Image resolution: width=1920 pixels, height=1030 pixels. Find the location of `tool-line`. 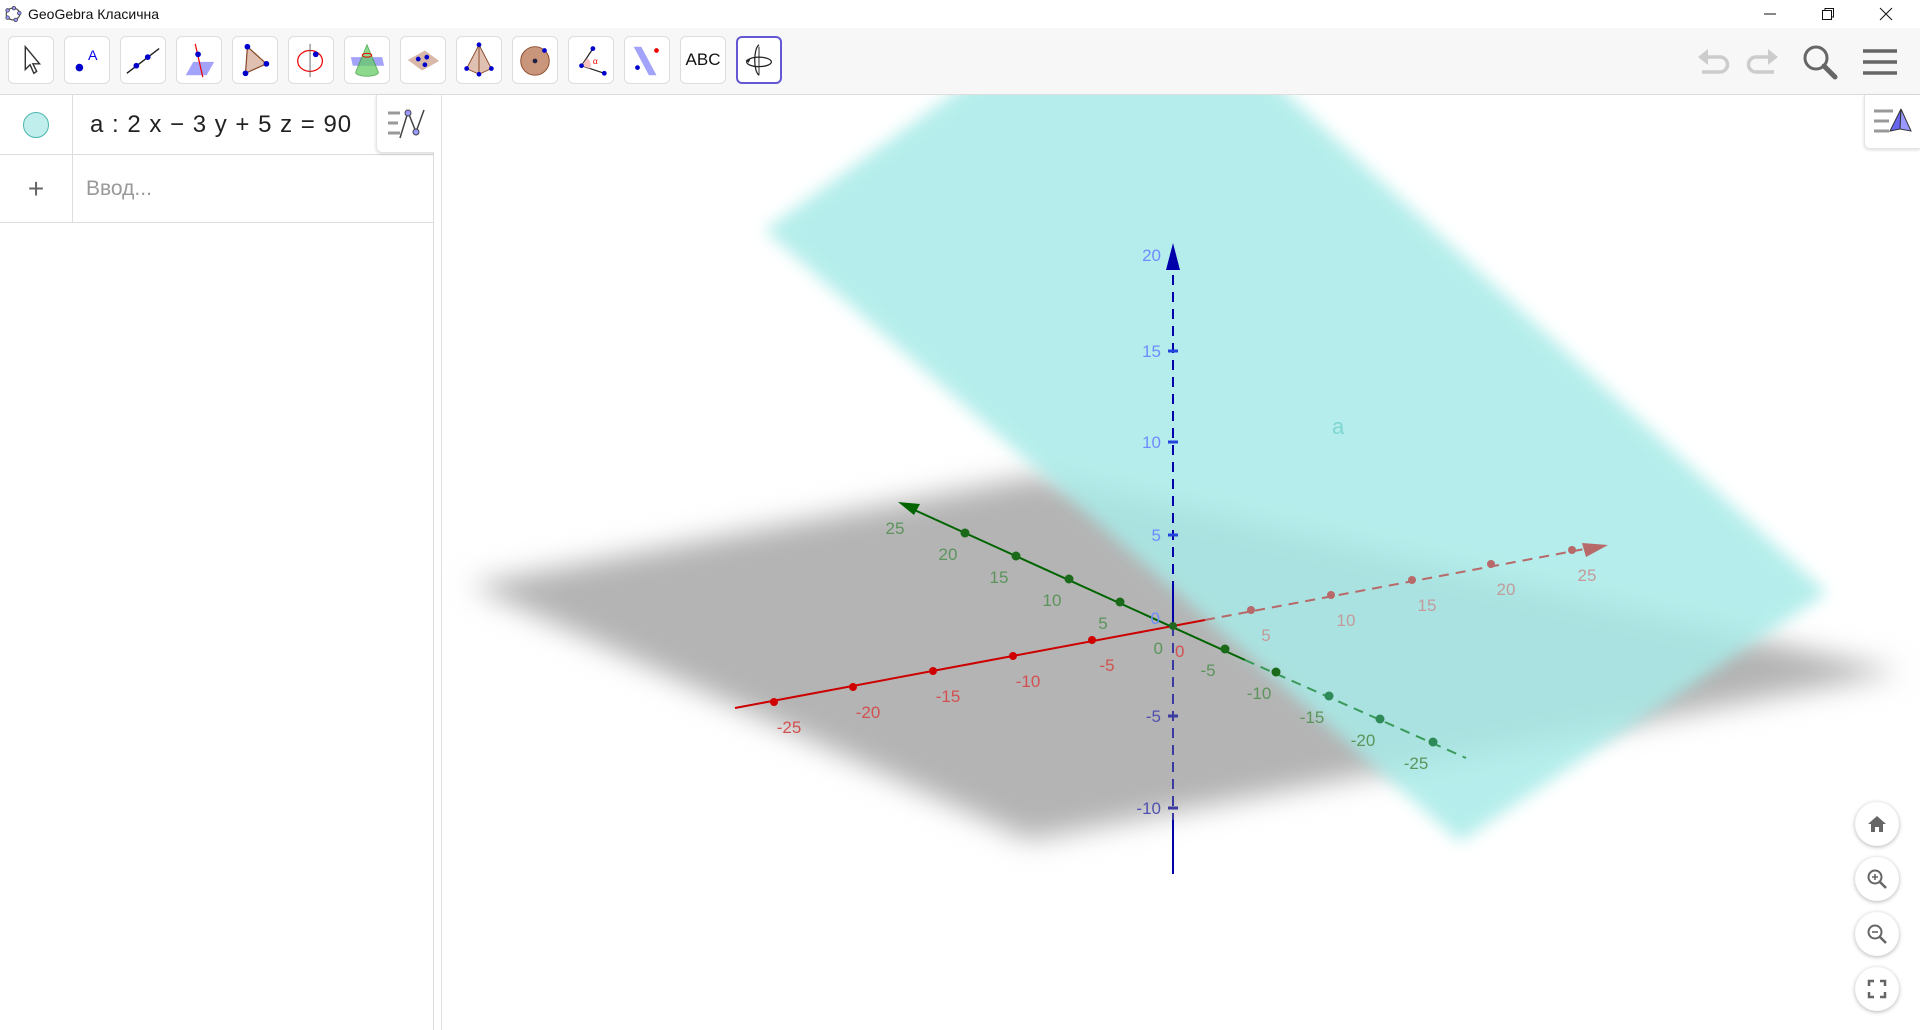

tool-line is located at coordinates (143, 60).